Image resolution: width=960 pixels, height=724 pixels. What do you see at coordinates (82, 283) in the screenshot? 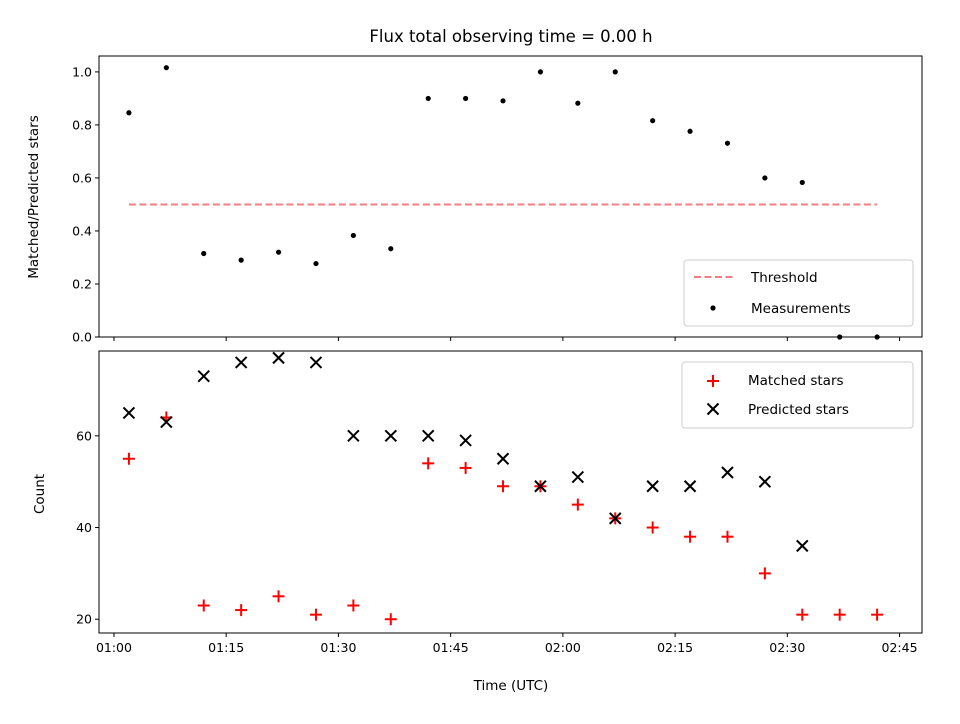
I see `top-ytick-label: 0.2` at bounding box center [82, 283].